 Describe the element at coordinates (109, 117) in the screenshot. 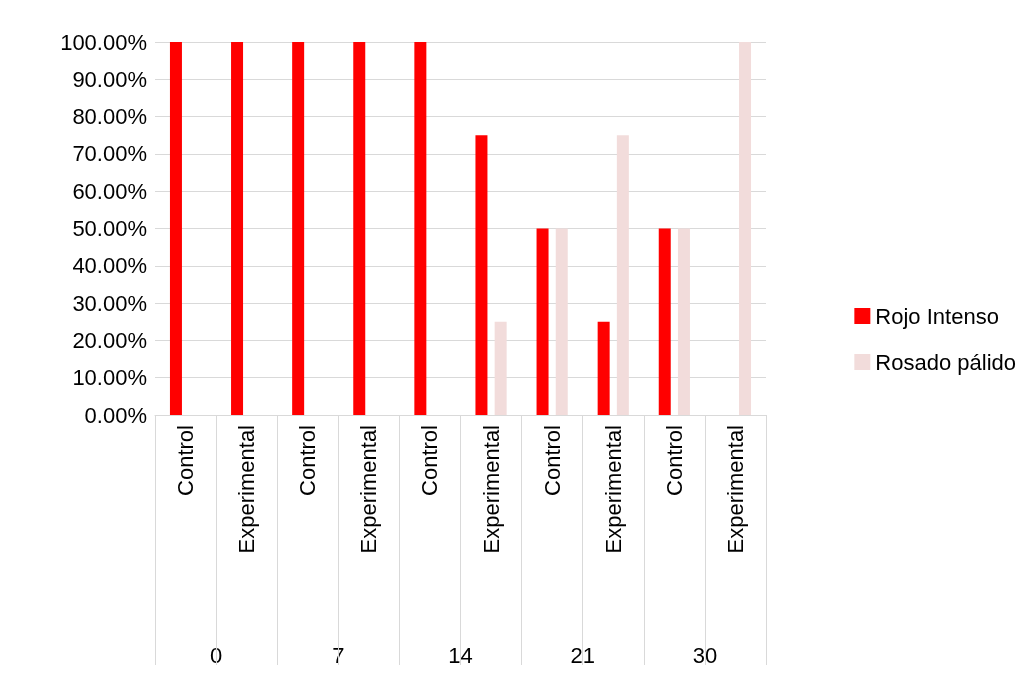

I see `y-tick-label: 80.00%` at that location.